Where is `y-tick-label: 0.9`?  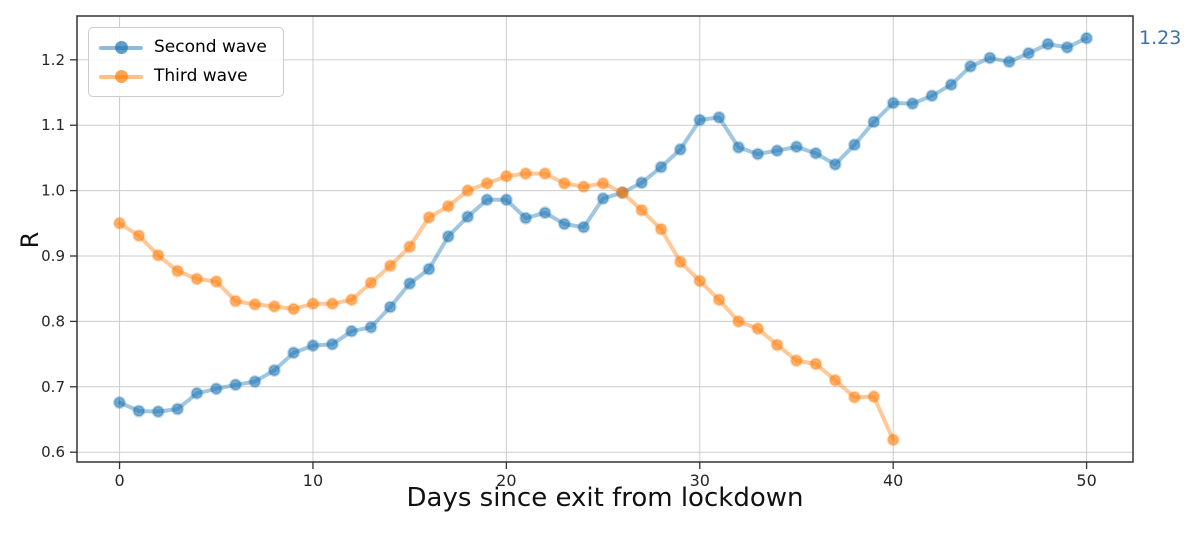 y-tick-label: 0.9 is located at coordinates (53, 256).